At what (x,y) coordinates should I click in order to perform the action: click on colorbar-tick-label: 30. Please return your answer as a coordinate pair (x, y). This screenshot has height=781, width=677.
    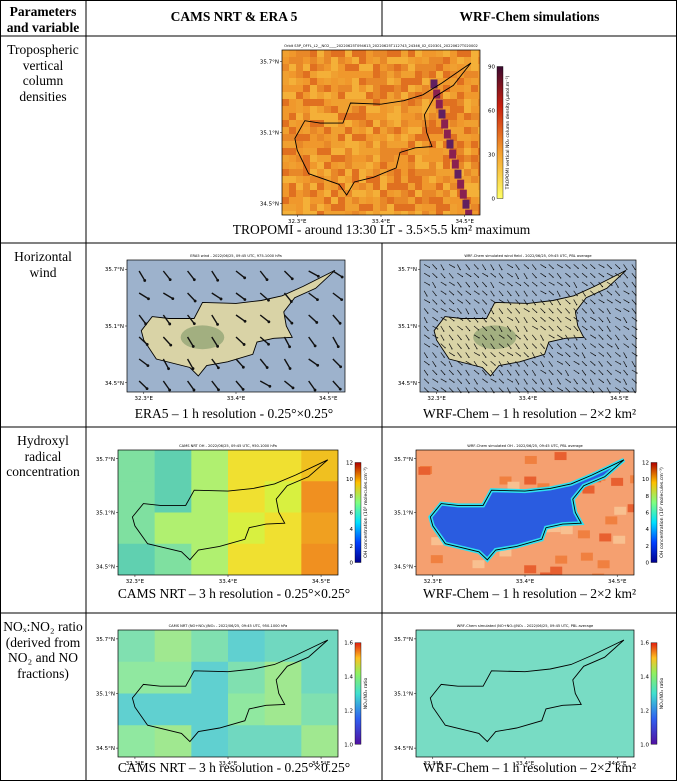
    Looking at the image, I should click on (491, 156).